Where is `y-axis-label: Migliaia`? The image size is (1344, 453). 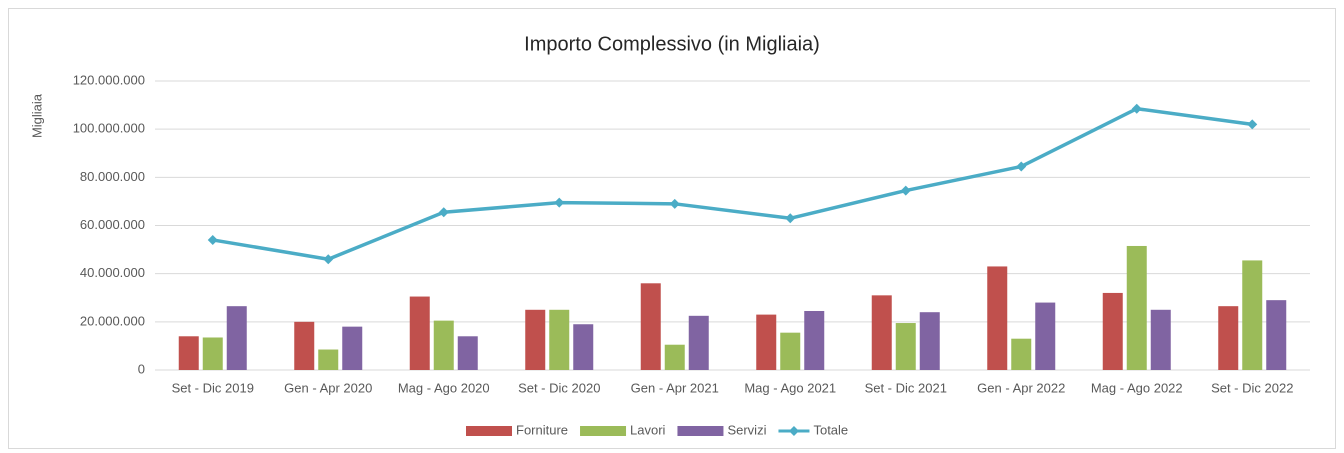
y-axis-label: Migliaia is located at coordinates (36, 115).